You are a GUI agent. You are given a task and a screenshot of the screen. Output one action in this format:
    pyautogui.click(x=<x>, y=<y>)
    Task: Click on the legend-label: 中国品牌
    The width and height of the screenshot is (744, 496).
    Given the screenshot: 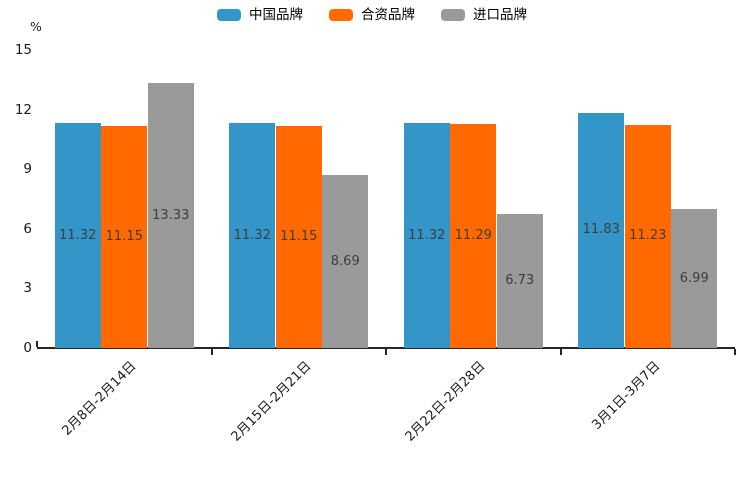 What is the action you would take?
    pyautogui.click(x=276, y=15)
    